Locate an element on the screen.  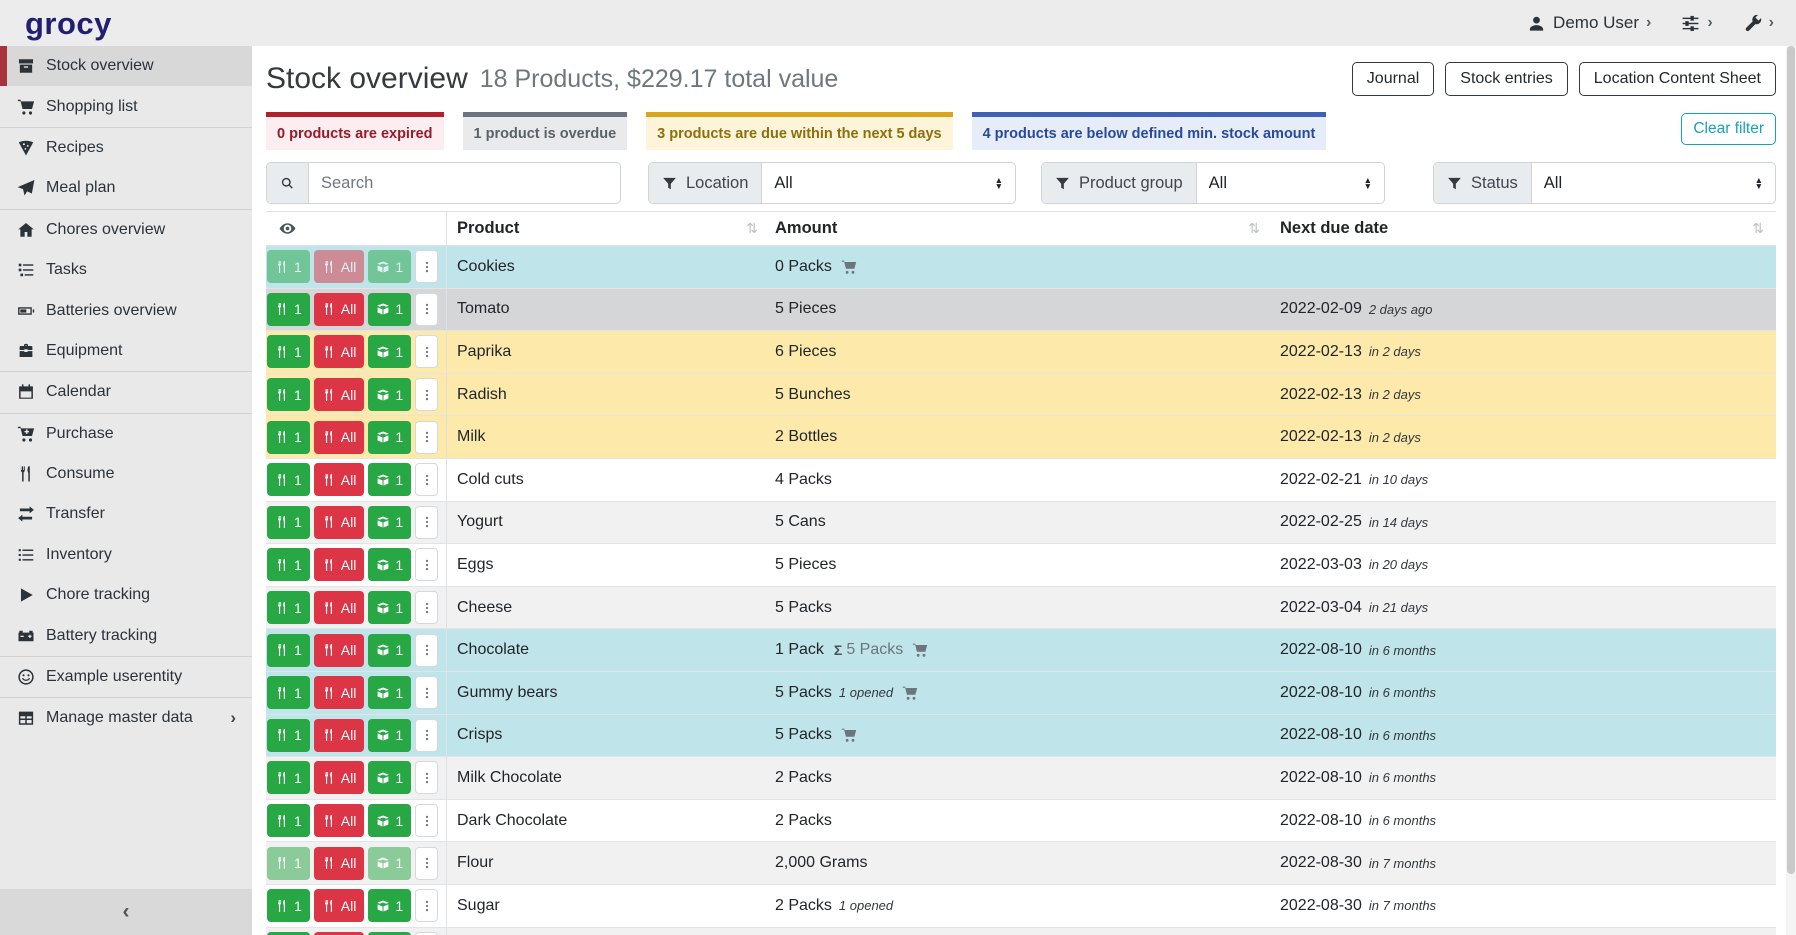
user-menu: Demo User › is located at coordinates (1589, 23).